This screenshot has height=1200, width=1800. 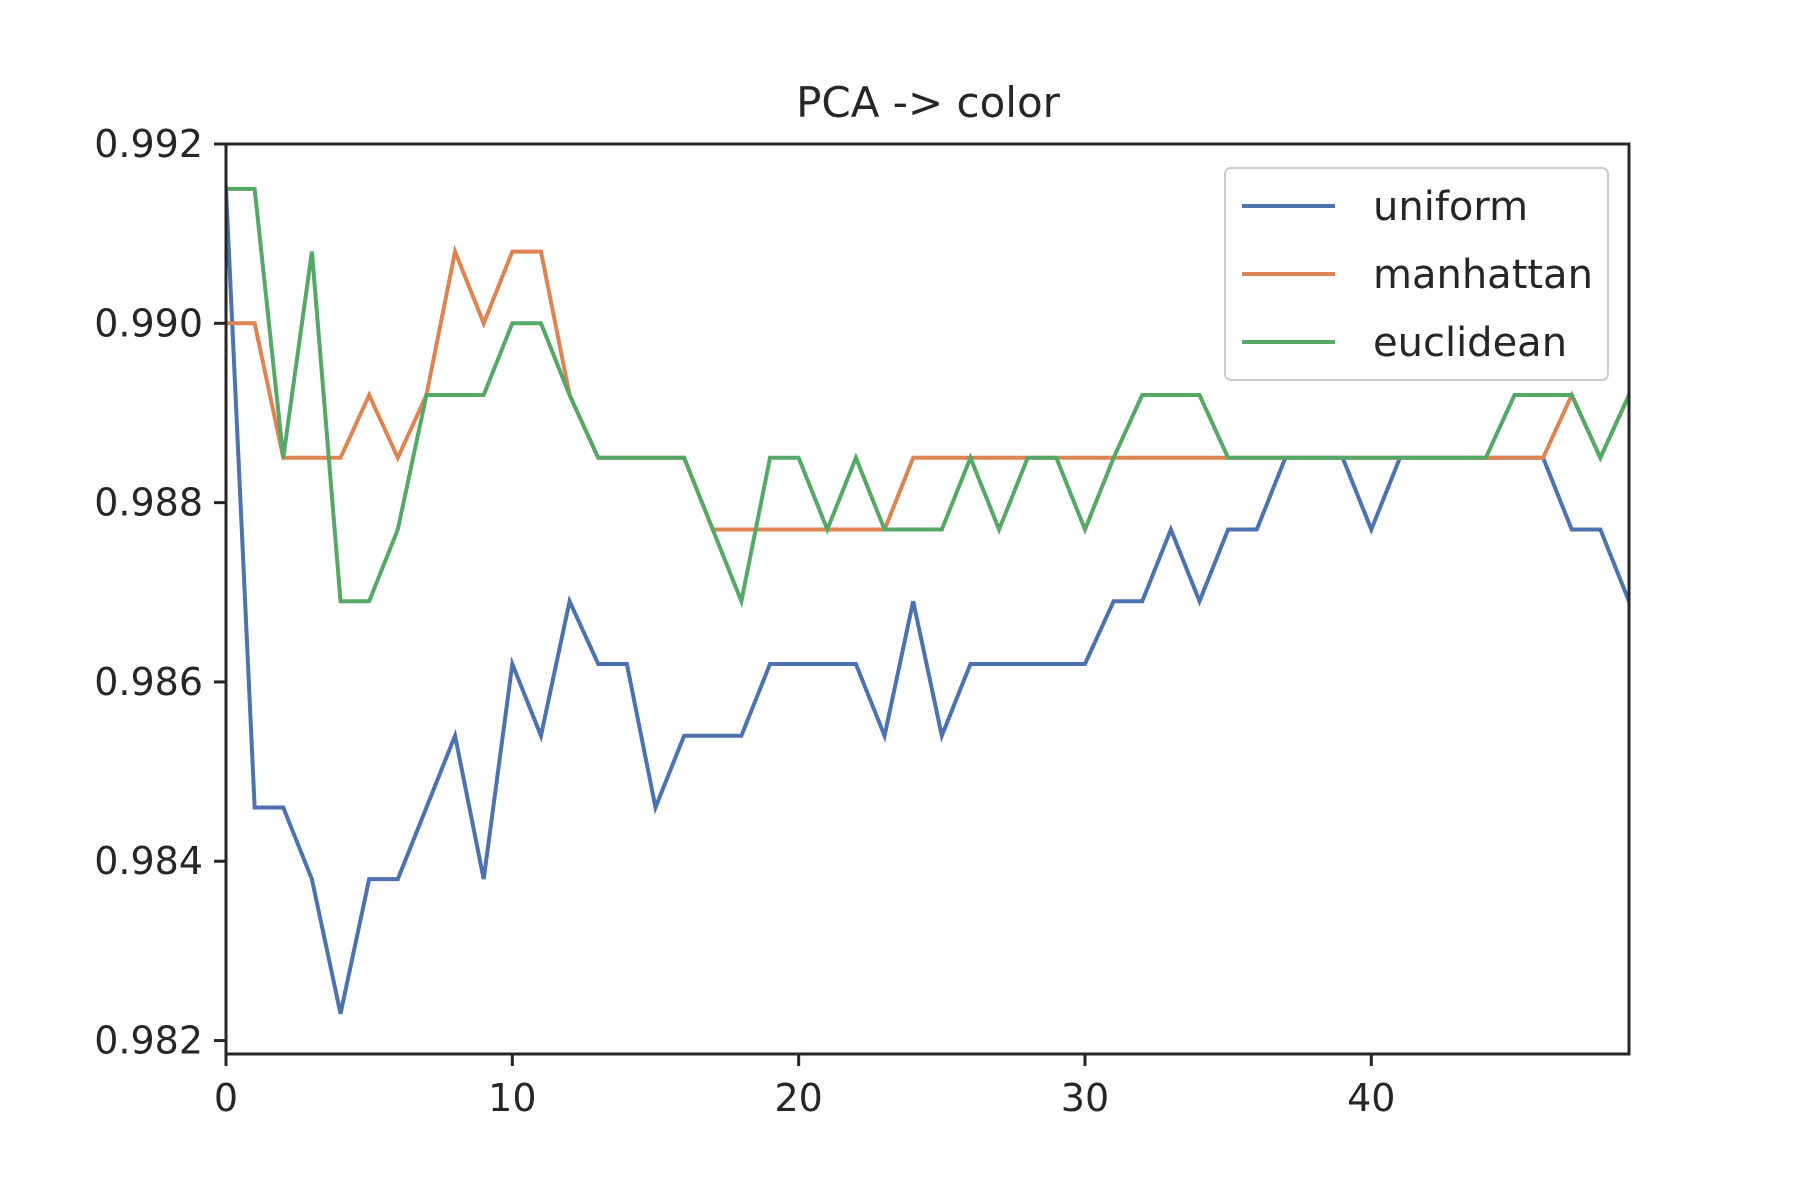 What do you see at coordinates (148, 323) in the screenshot?
I see `y-tick-label: 0.990` at bounding box center [148, 323].